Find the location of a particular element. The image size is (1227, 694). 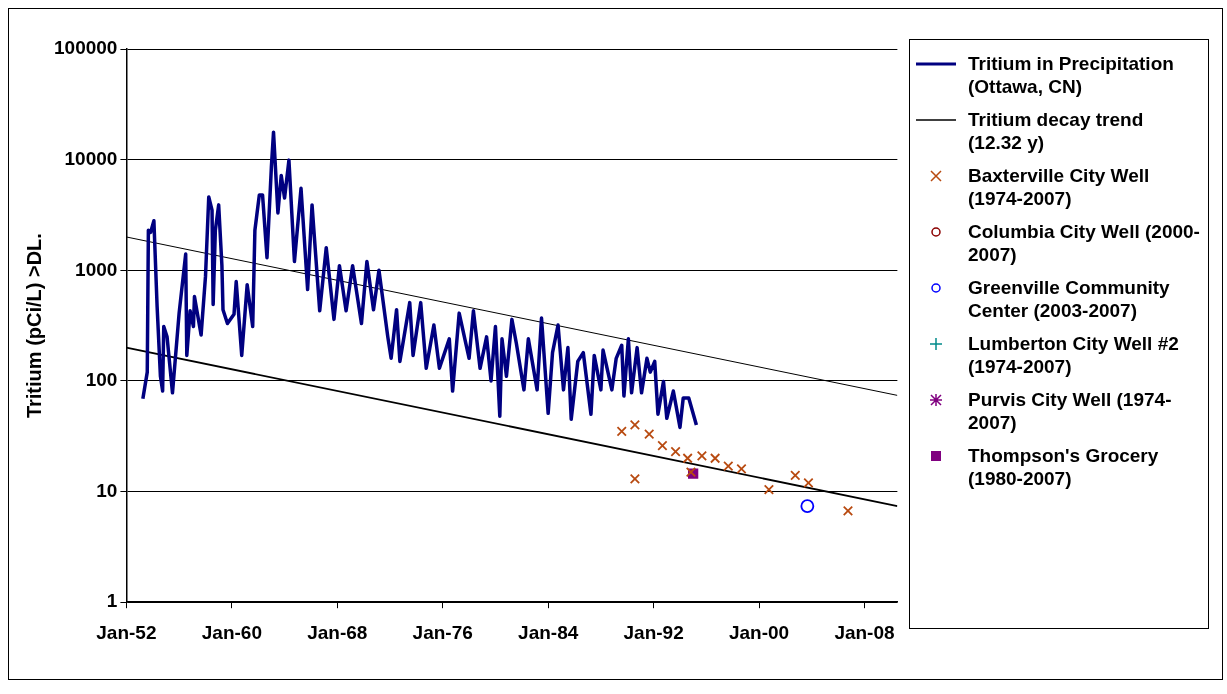

x-tick-label: Jan-52 is located at coordinates (126, 632).